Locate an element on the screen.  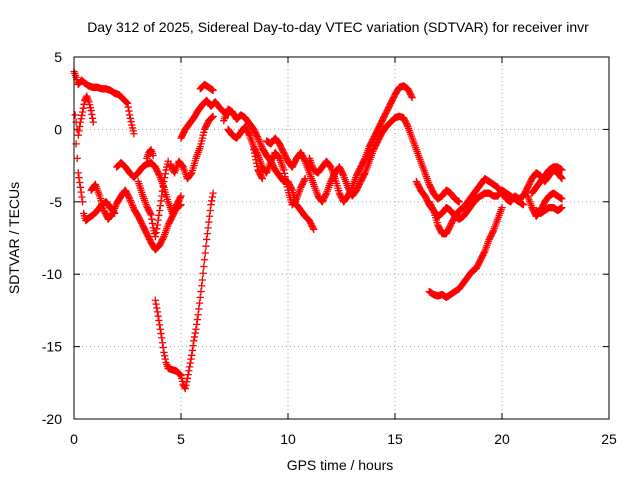
y-tick-label: 0 is located at coordinates (58, 129).